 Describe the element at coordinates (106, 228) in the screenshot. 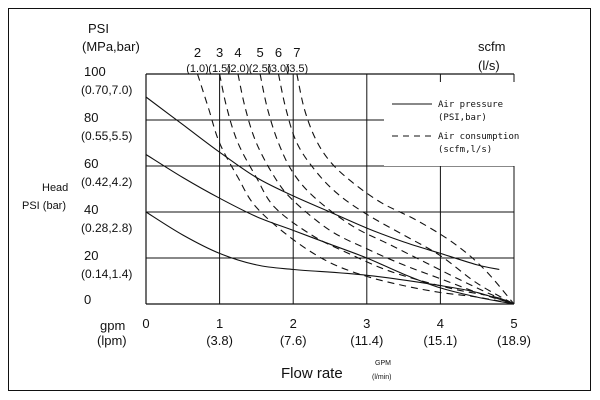

I see `y-tick-sub-label-40: (0.28,2.8)` at that location.